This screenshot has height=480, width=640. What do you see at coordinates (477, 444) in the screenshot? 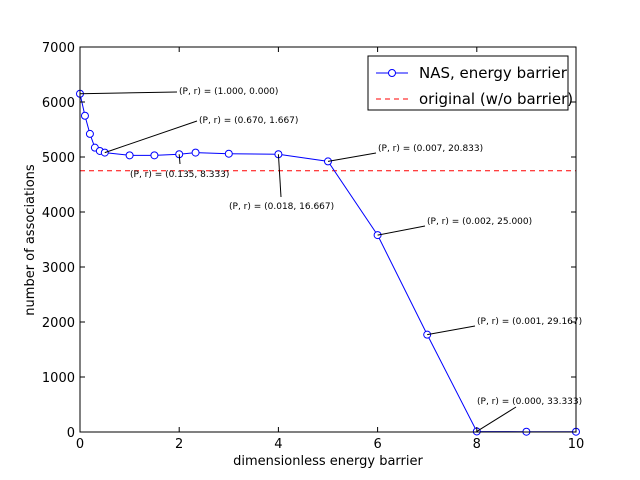
I see `x-tick-label: 8` at bounding box center [477, 444].